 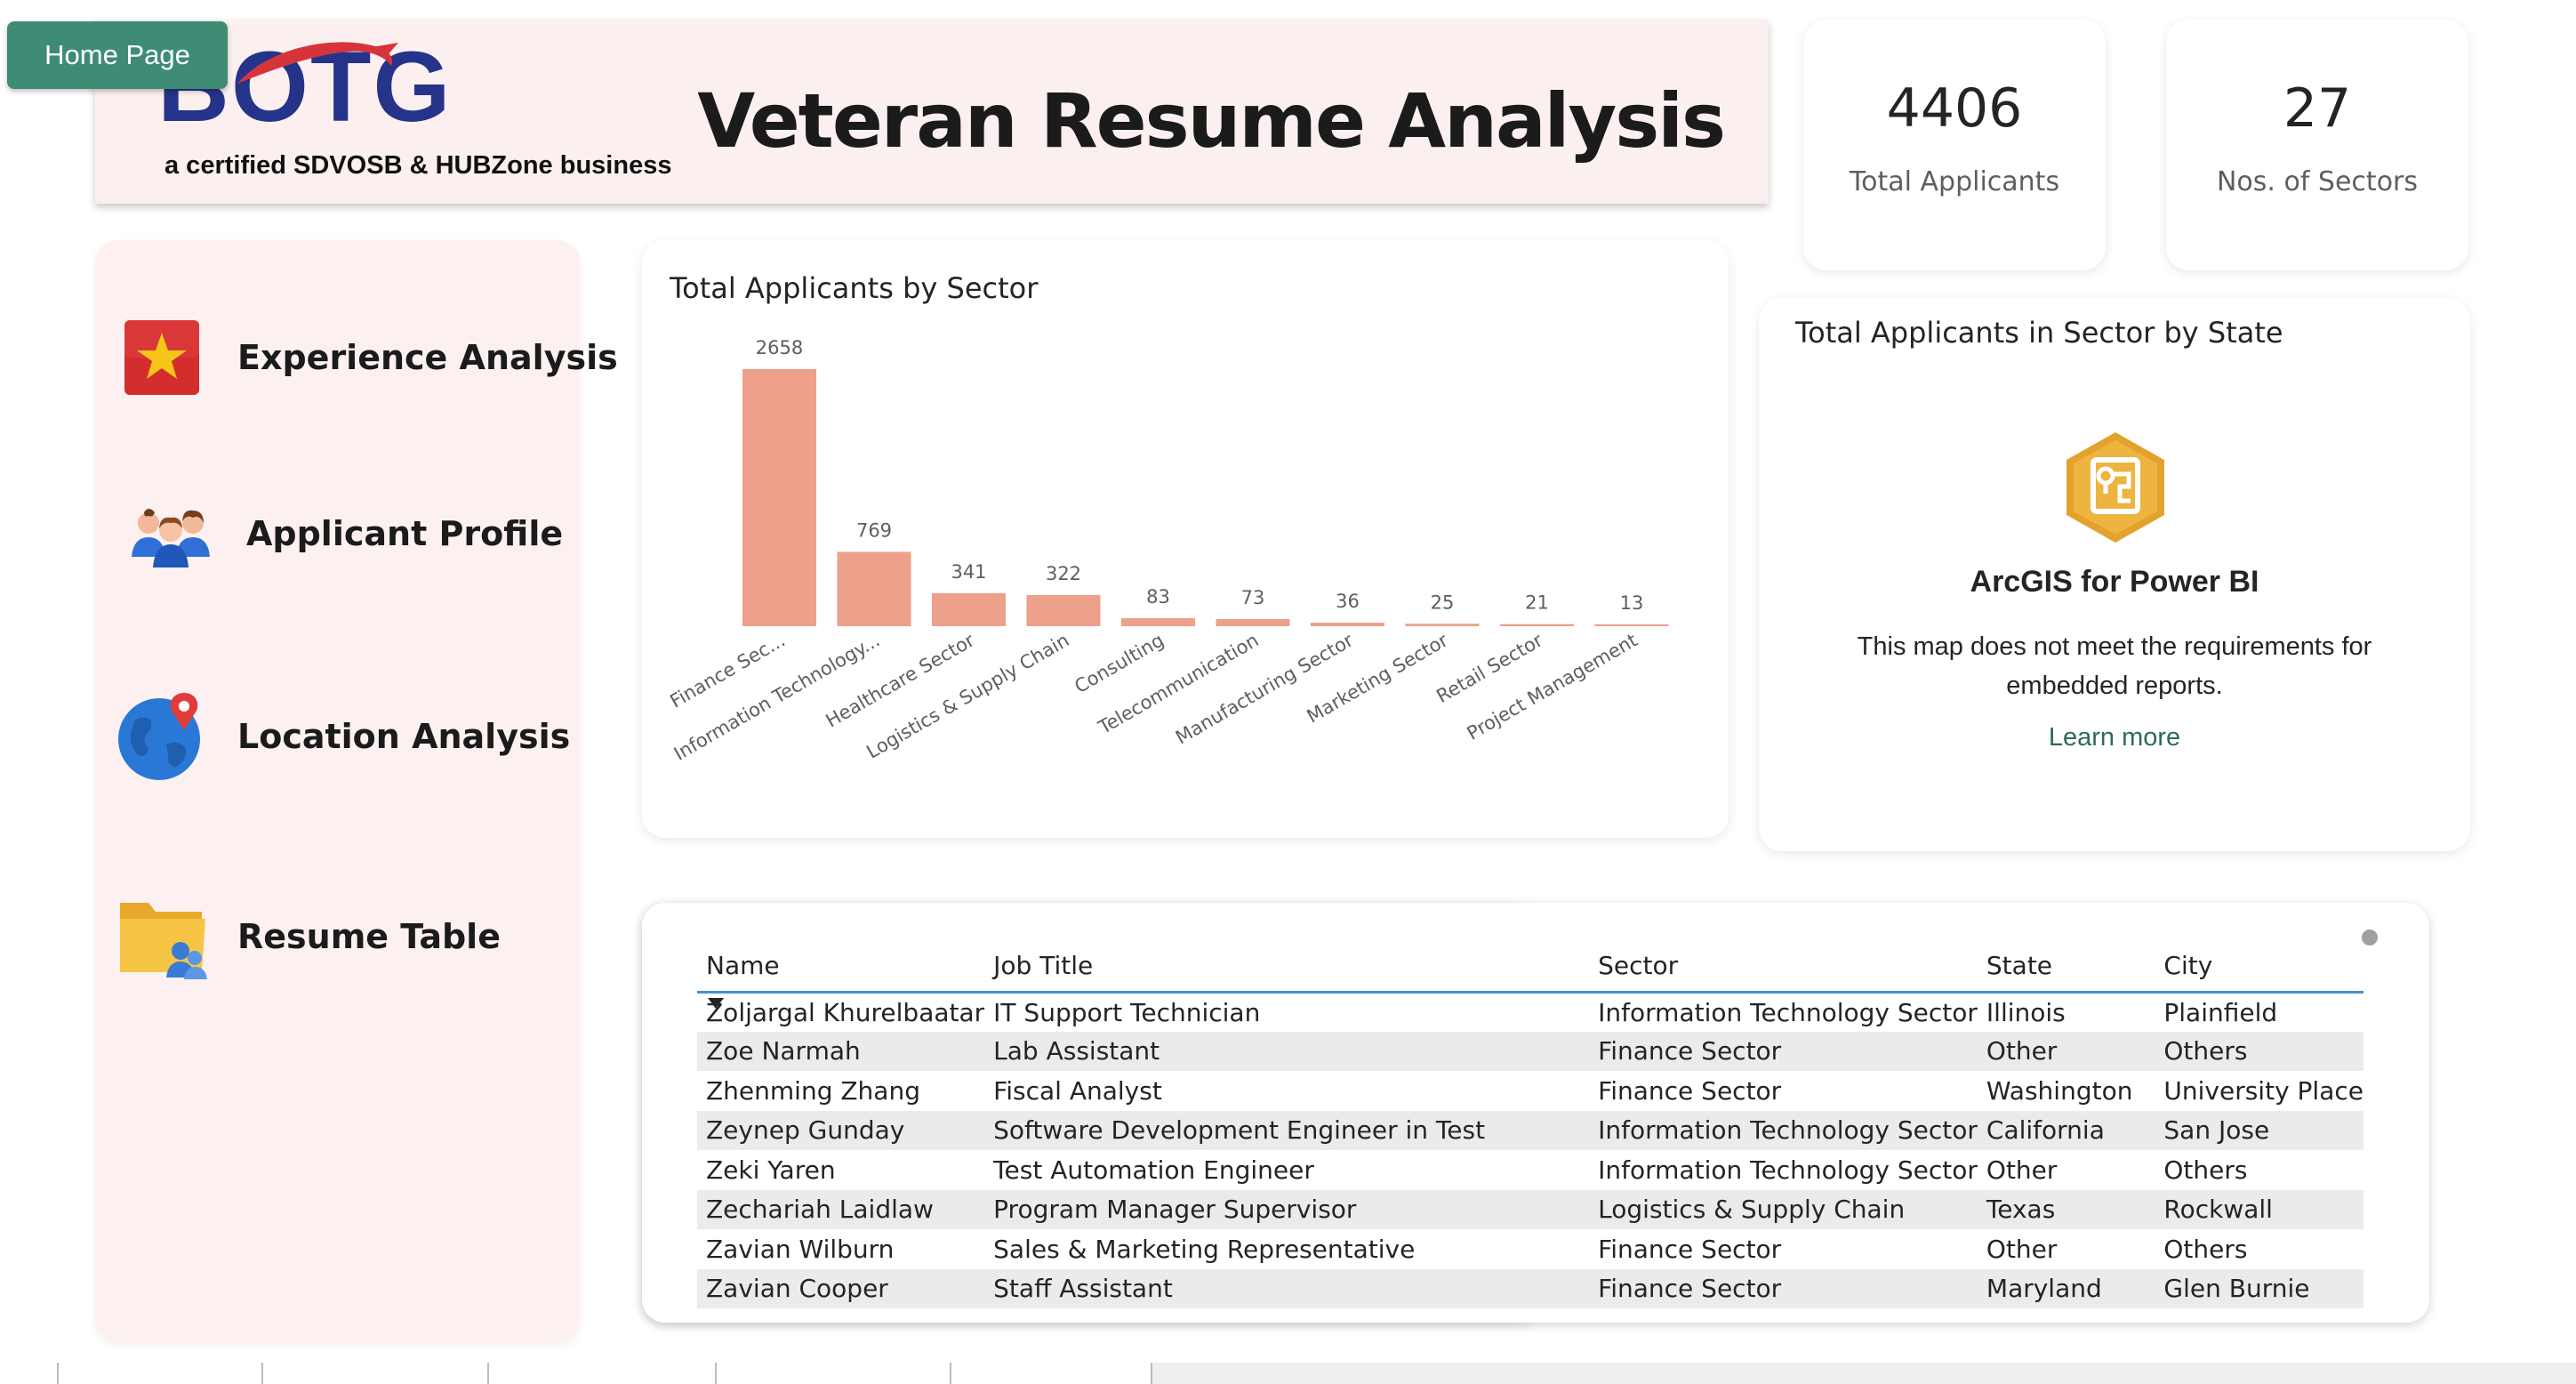 What do you see at coordinates (1153, 1170) in the screenshot?
I see `table-cell-job-title: Test Automation Engineer` at bounding box center [1153, 1170].